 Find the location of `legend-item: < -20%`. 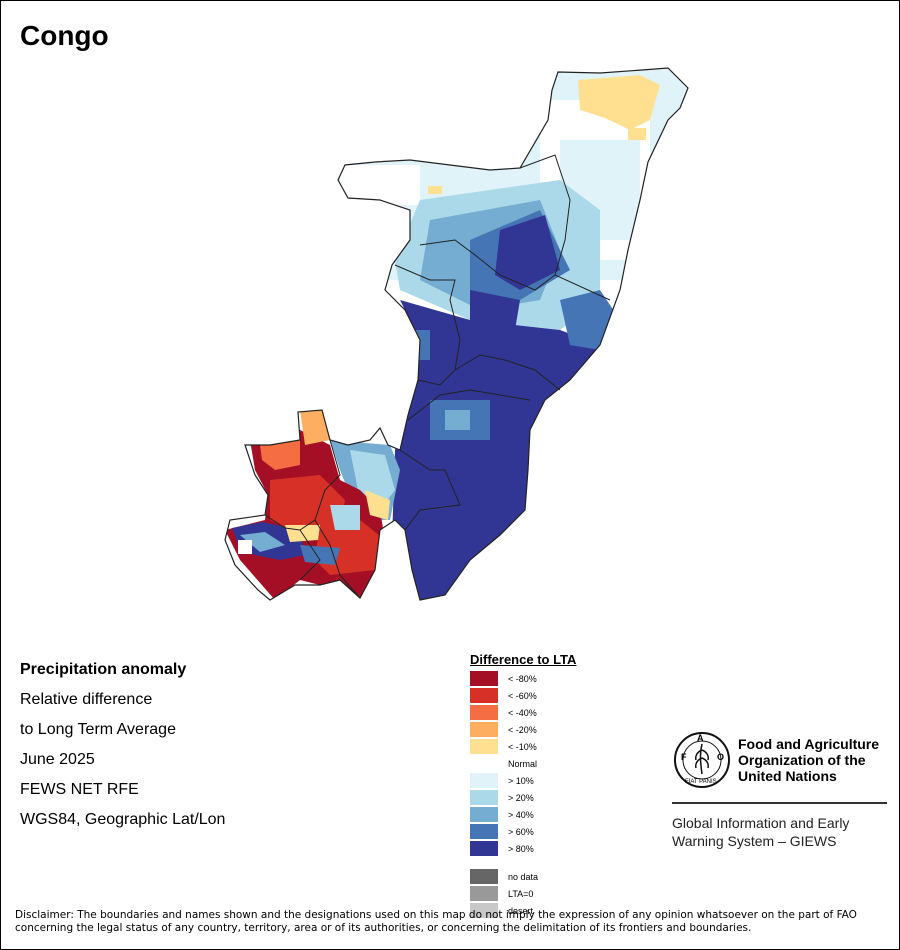

legend-item: < -20% is located at coordinates (503, 729).